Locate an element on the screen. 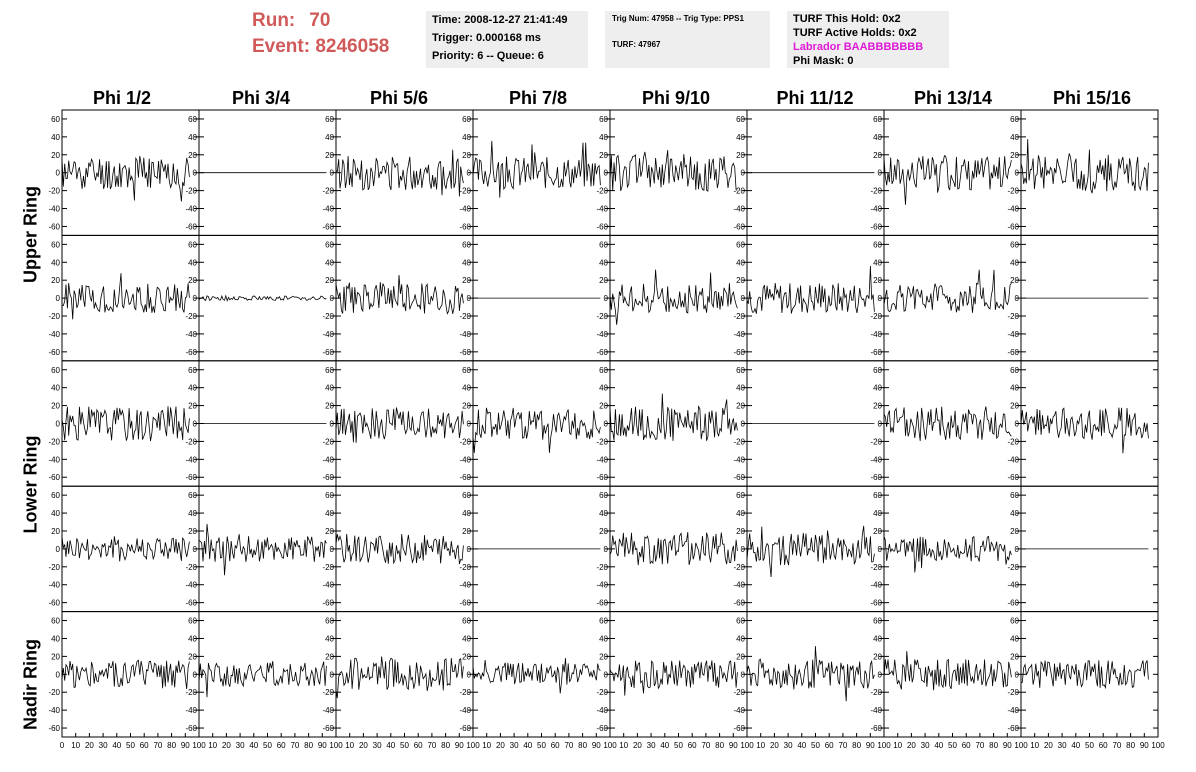 The width and height of the screenshot is (1196, 772). column-title: Phi 13/14 is located at coordinates (953, 98).